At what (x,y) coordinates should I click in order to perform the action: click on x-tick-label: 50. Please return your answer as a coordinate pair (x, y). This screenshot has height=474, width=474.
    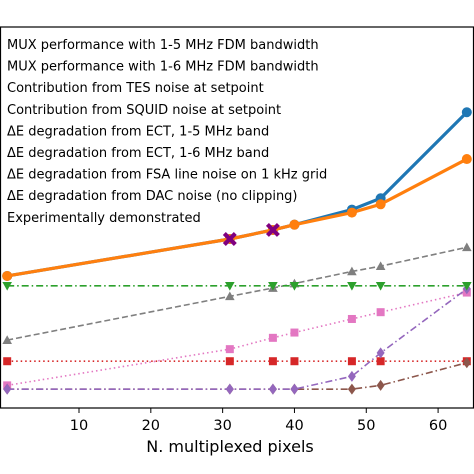
    Looking at the image, I should click on (366, 426).